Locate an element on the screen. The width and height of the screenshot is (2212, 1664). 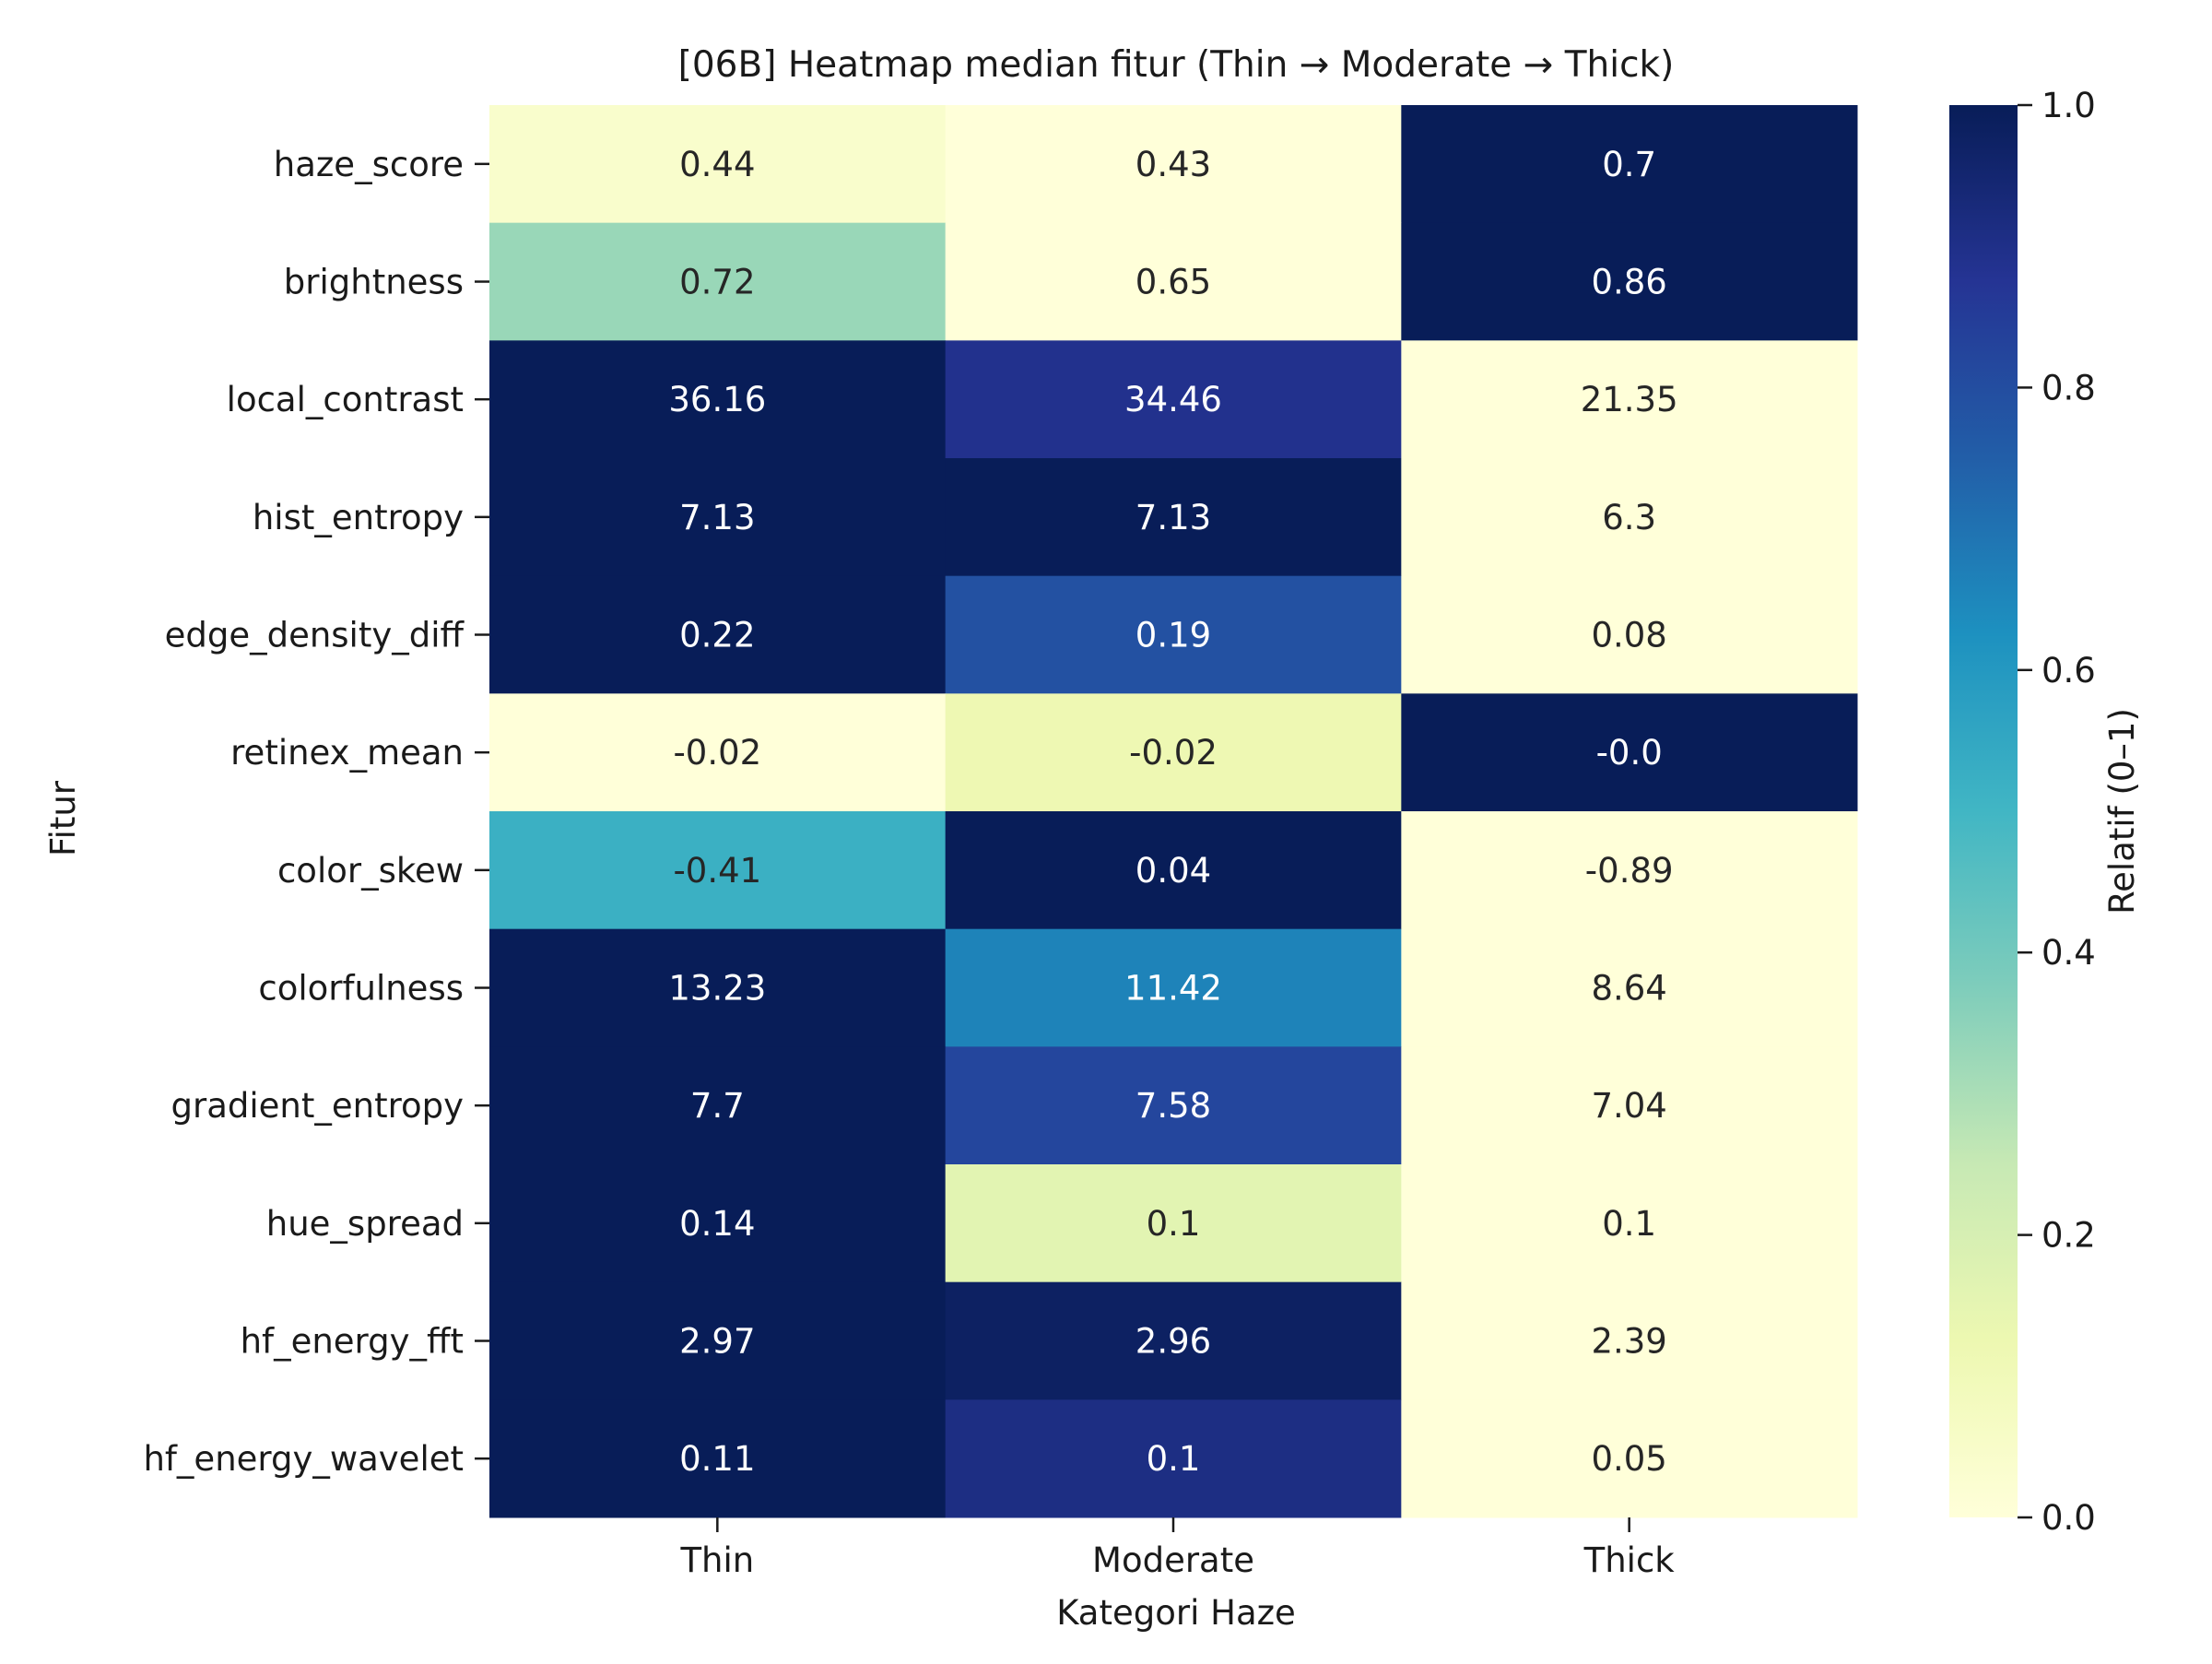
cell-annotation: 0.44 is located at coordinates (717, 164).